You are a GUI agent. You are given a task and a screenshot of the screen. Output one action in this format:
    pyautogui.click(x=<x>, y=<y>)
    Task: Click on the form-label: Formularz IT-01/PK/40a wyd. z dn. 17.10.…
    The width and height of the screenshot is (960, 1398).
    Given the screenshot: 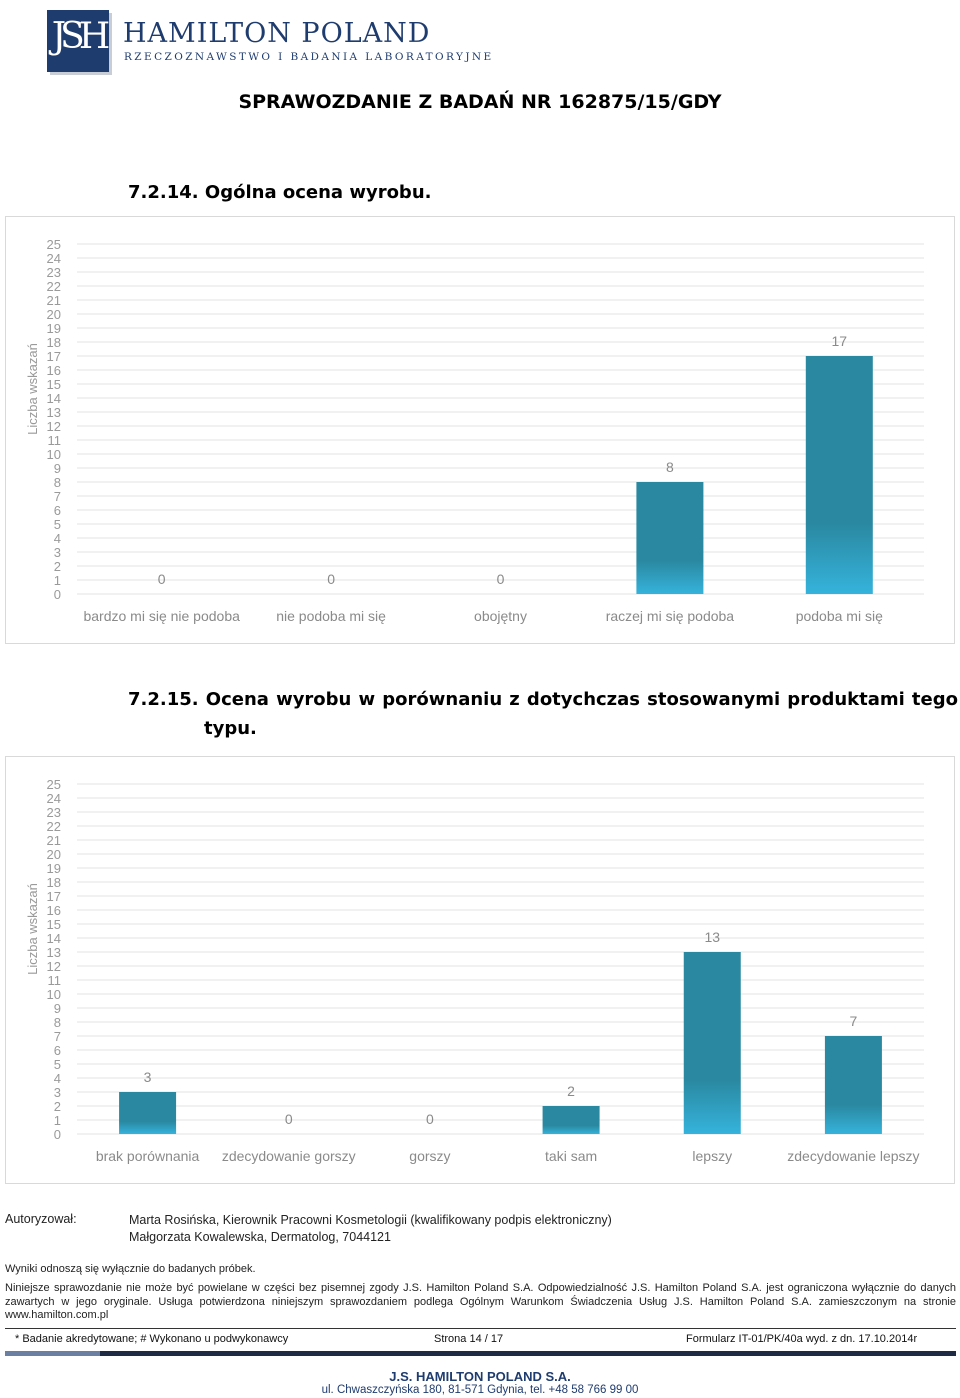 What is the action you would take?
    pyautogui.click(x=802, y=1339)
    